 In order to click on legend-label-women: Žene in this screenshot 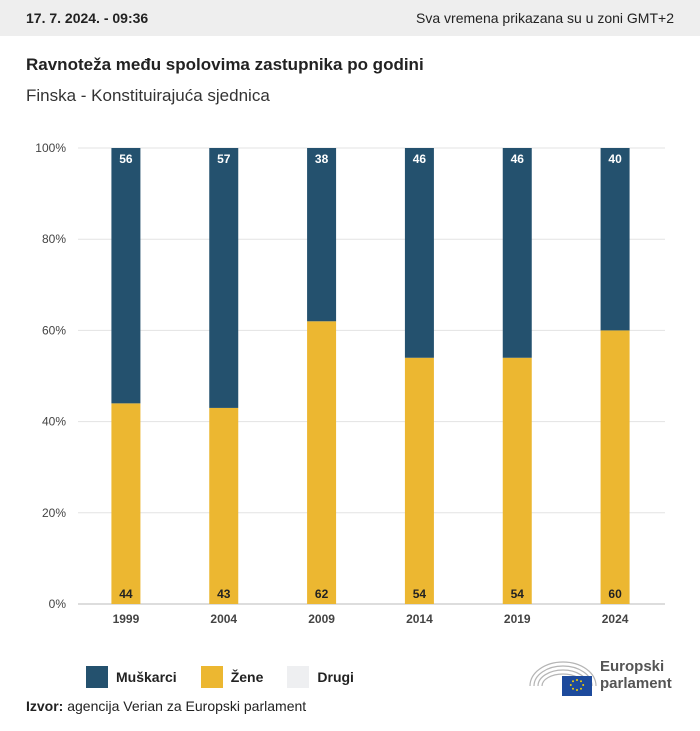, I will do `click(247, 677)`.